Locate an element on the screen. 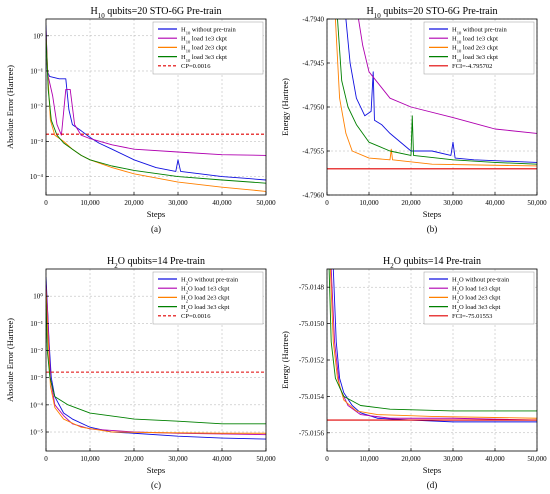 Image resolution: width=550 pixels, height=494 pixels. y-tick-label: -4.7945 is located at coordinates (313, 64).